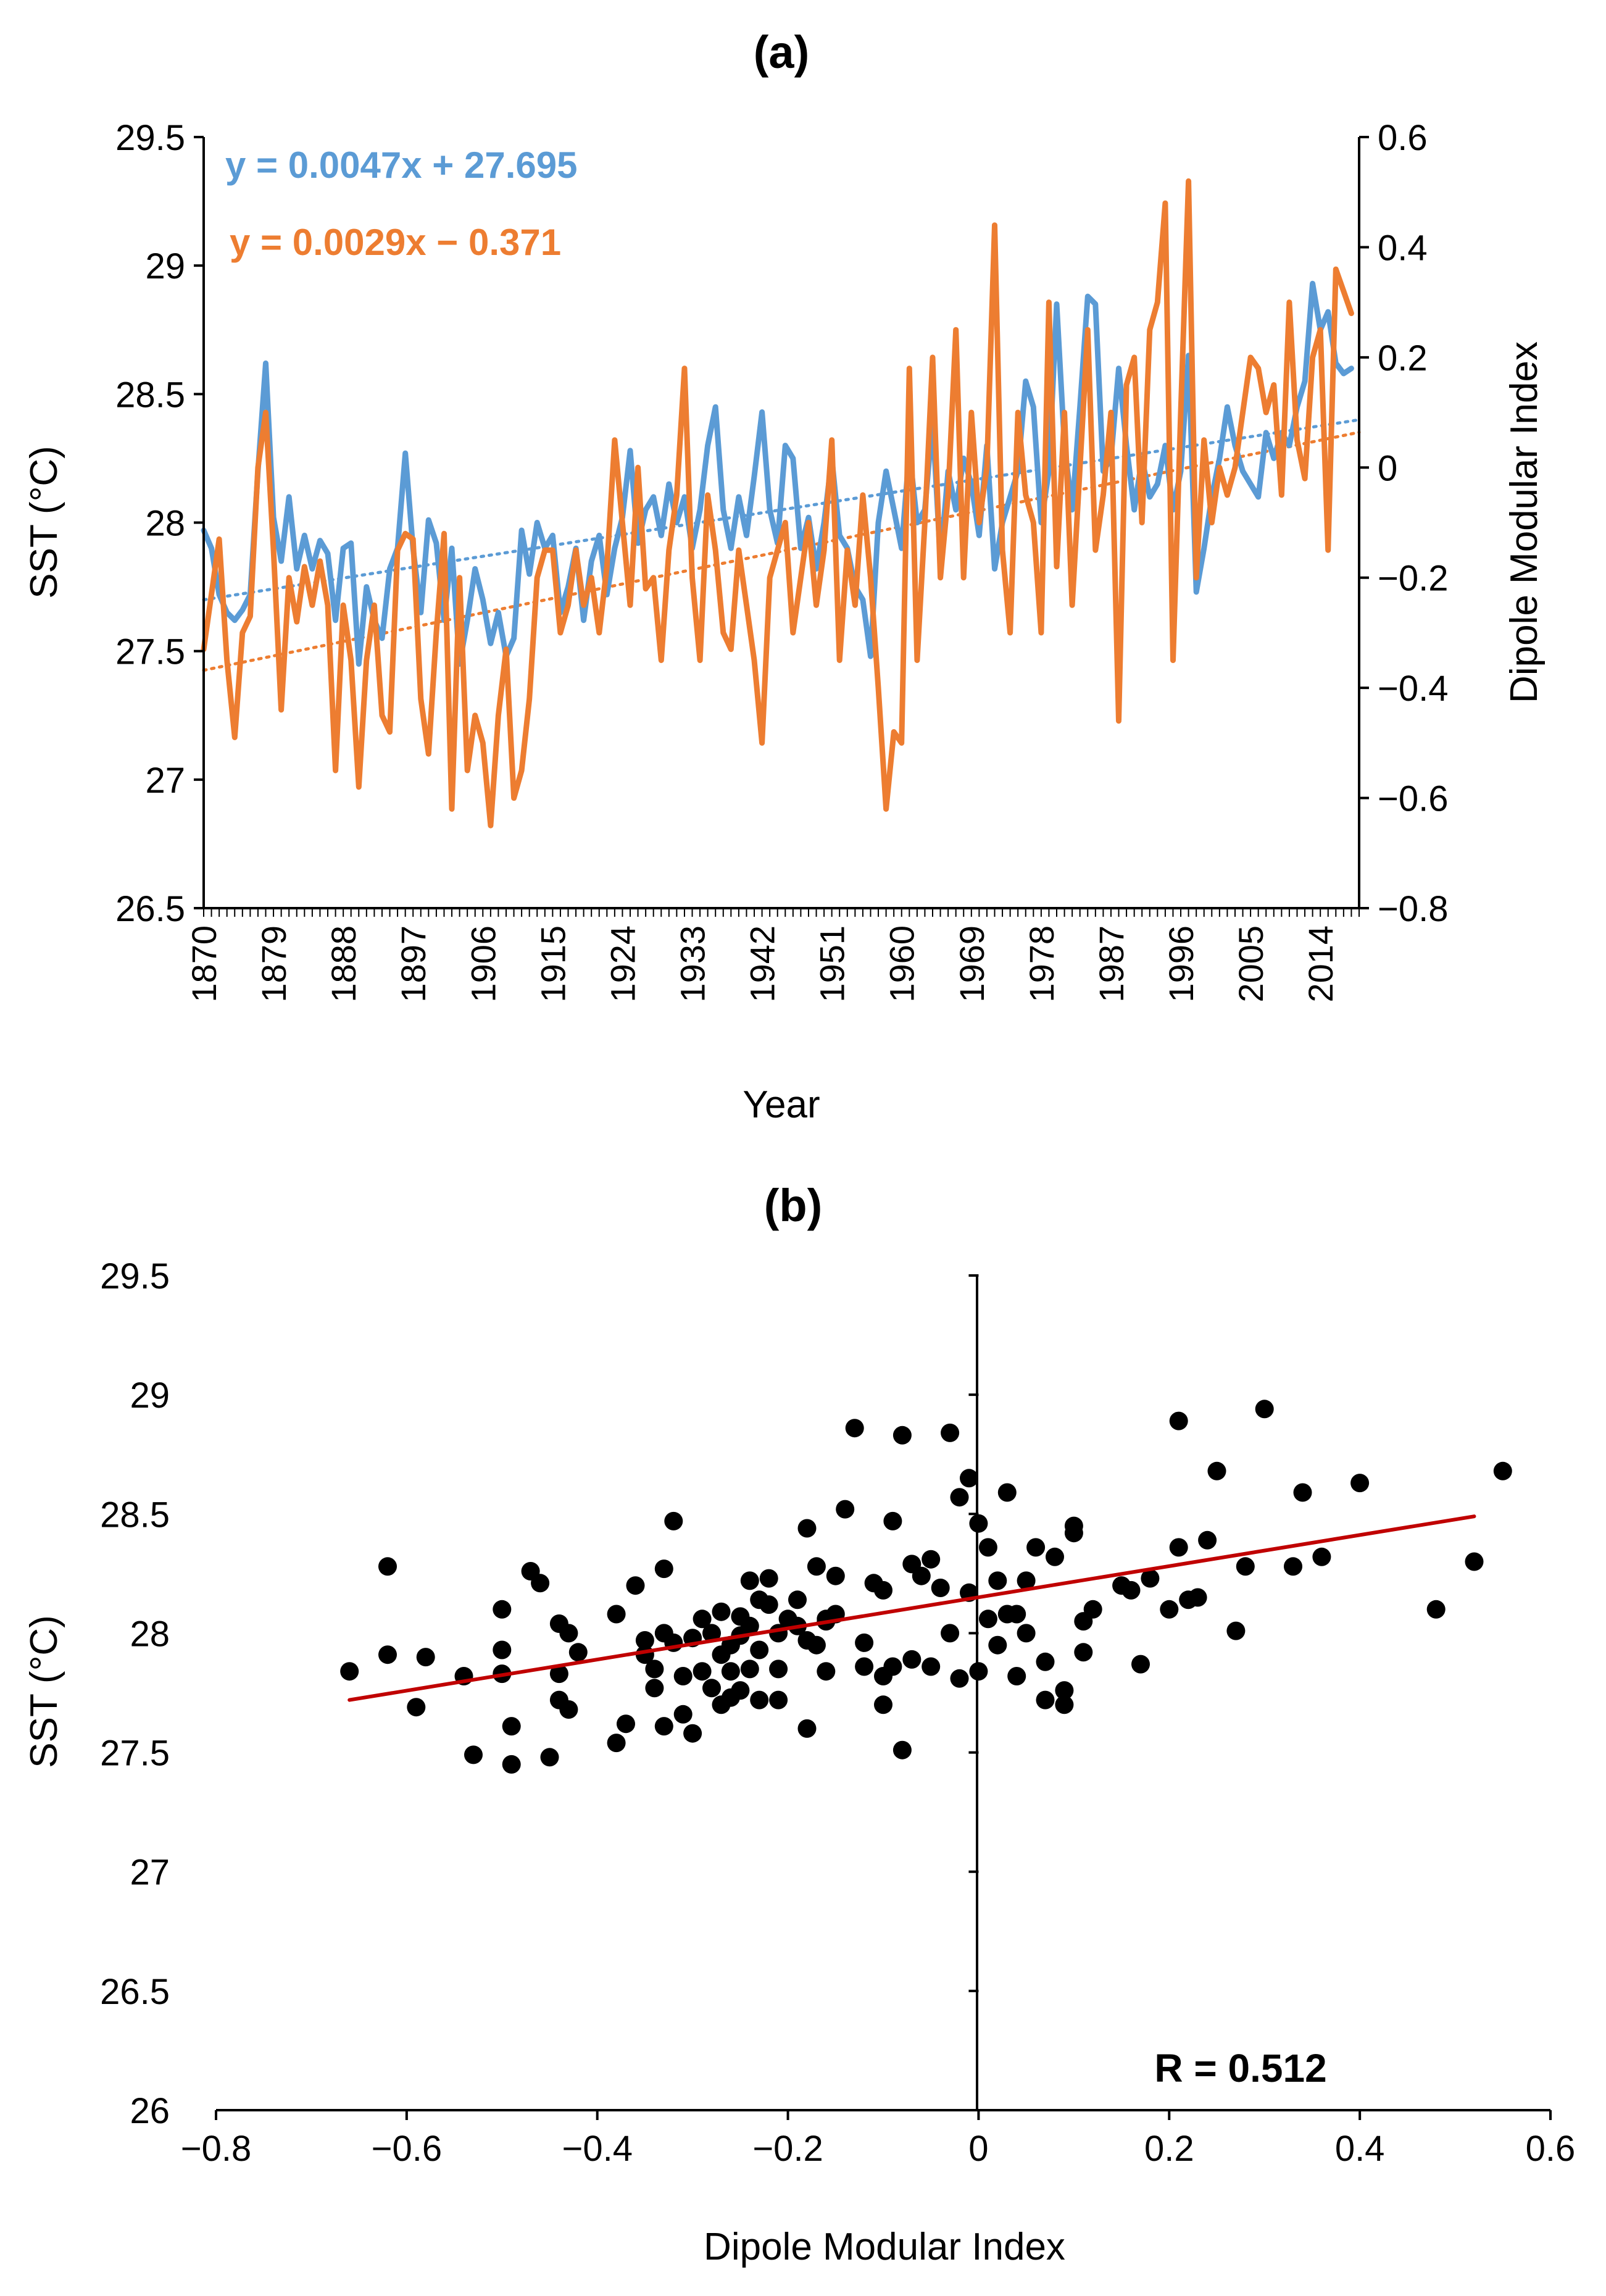 The width and height of the screenshot is (1606, 2296). What do you see at coordinates (1169, 2149) in the screenshot?
I see `x-tick-label: 0.2` at bounding box center [1169, 2149].